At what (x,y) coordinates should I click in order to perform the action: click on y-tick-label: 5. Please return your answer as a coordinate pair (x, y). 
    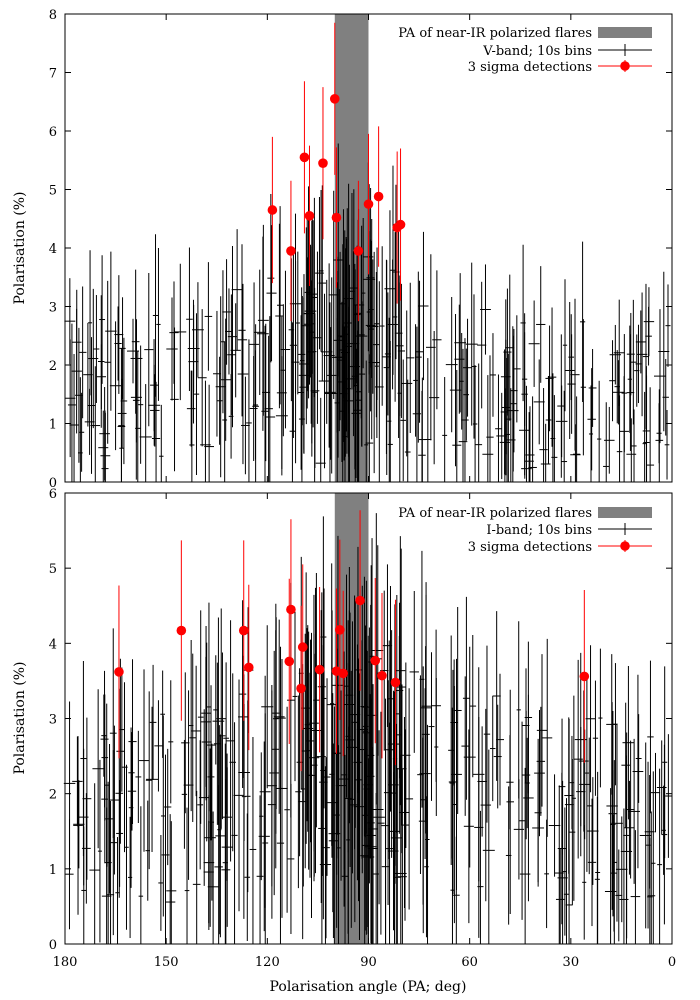
    Looking at the image, I should click on (53, 569).